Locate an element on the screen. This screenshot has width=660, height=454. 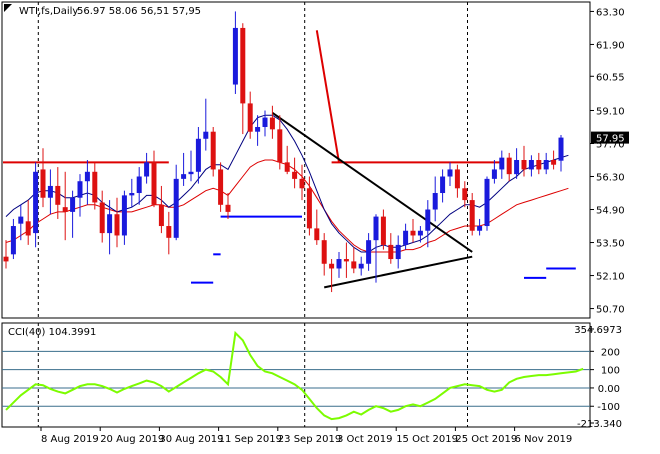
price-tick-label: 56.30 is located at coordinates (610, 178).